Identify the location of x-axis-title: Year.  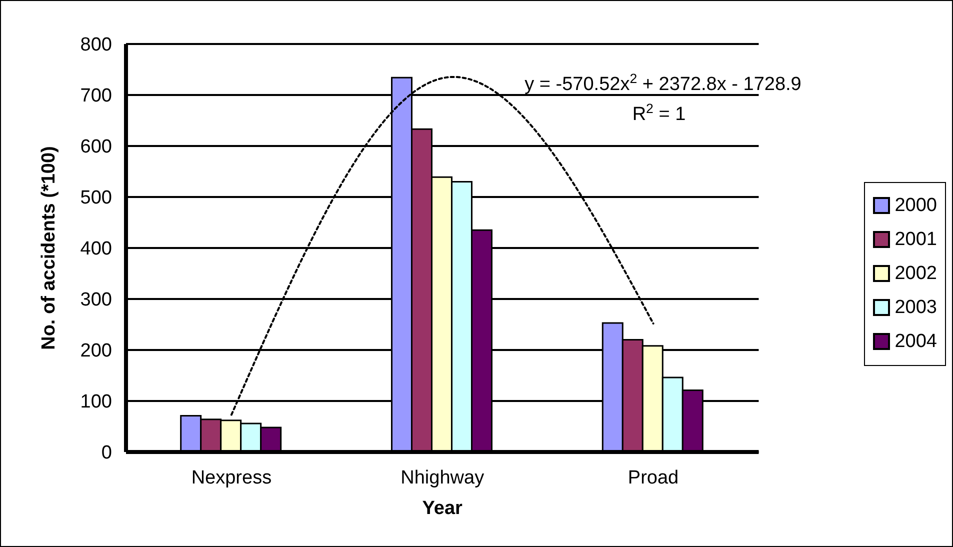
(443, 508).